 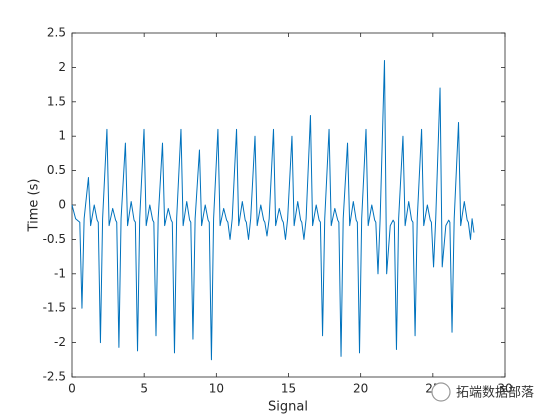 What do you see at coordinates (62, 205) in the screenshot?
I see `y-tick-label: 0` at bounding box center [62, 205].